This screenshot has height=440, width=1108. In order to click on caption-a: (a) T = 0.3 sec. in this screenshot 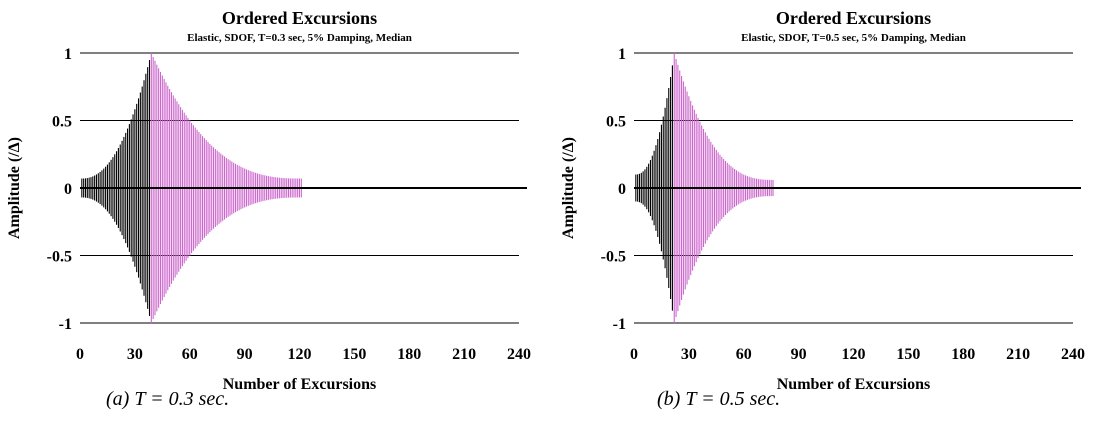, I will do `click(168, 399)`.